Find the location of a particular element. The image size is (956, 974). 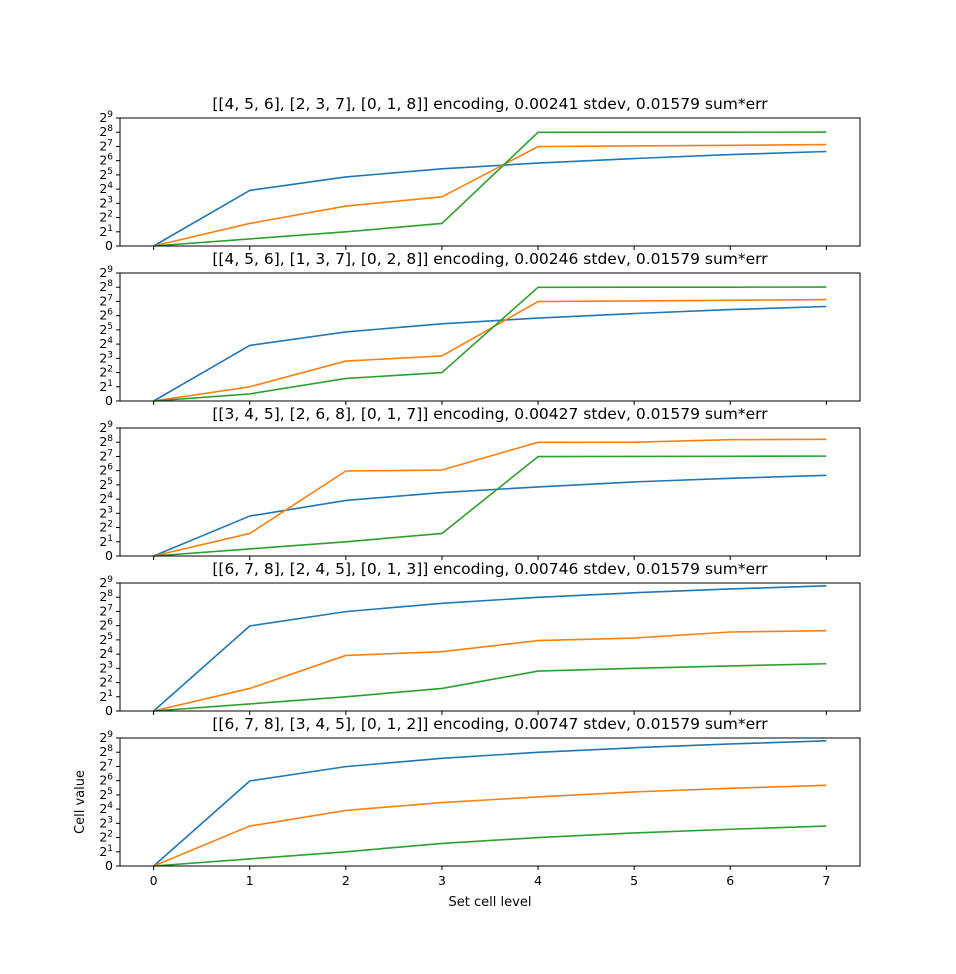

x-tick-label: 1 is located at coordinates (250, 880).